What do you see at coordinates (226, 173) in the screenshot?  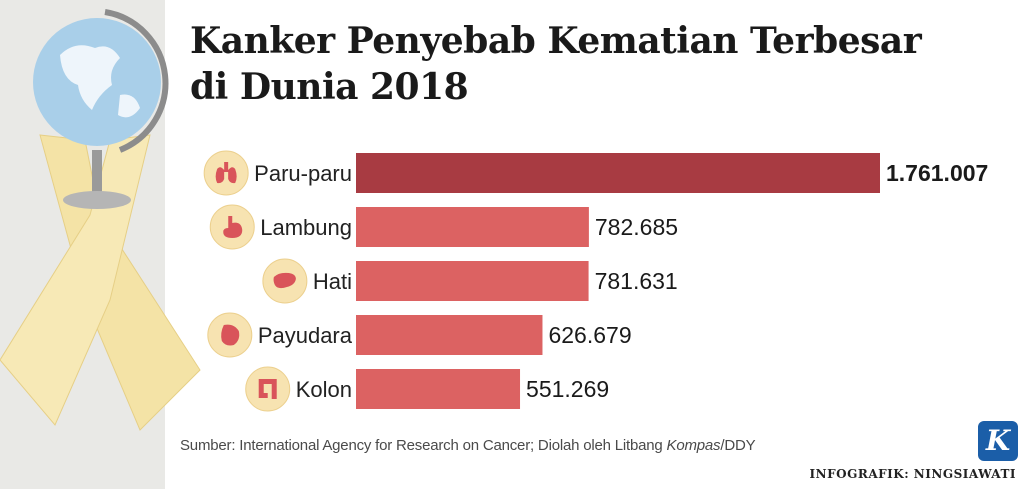 I see `lungs-icon` at bounding box center [226, 173].